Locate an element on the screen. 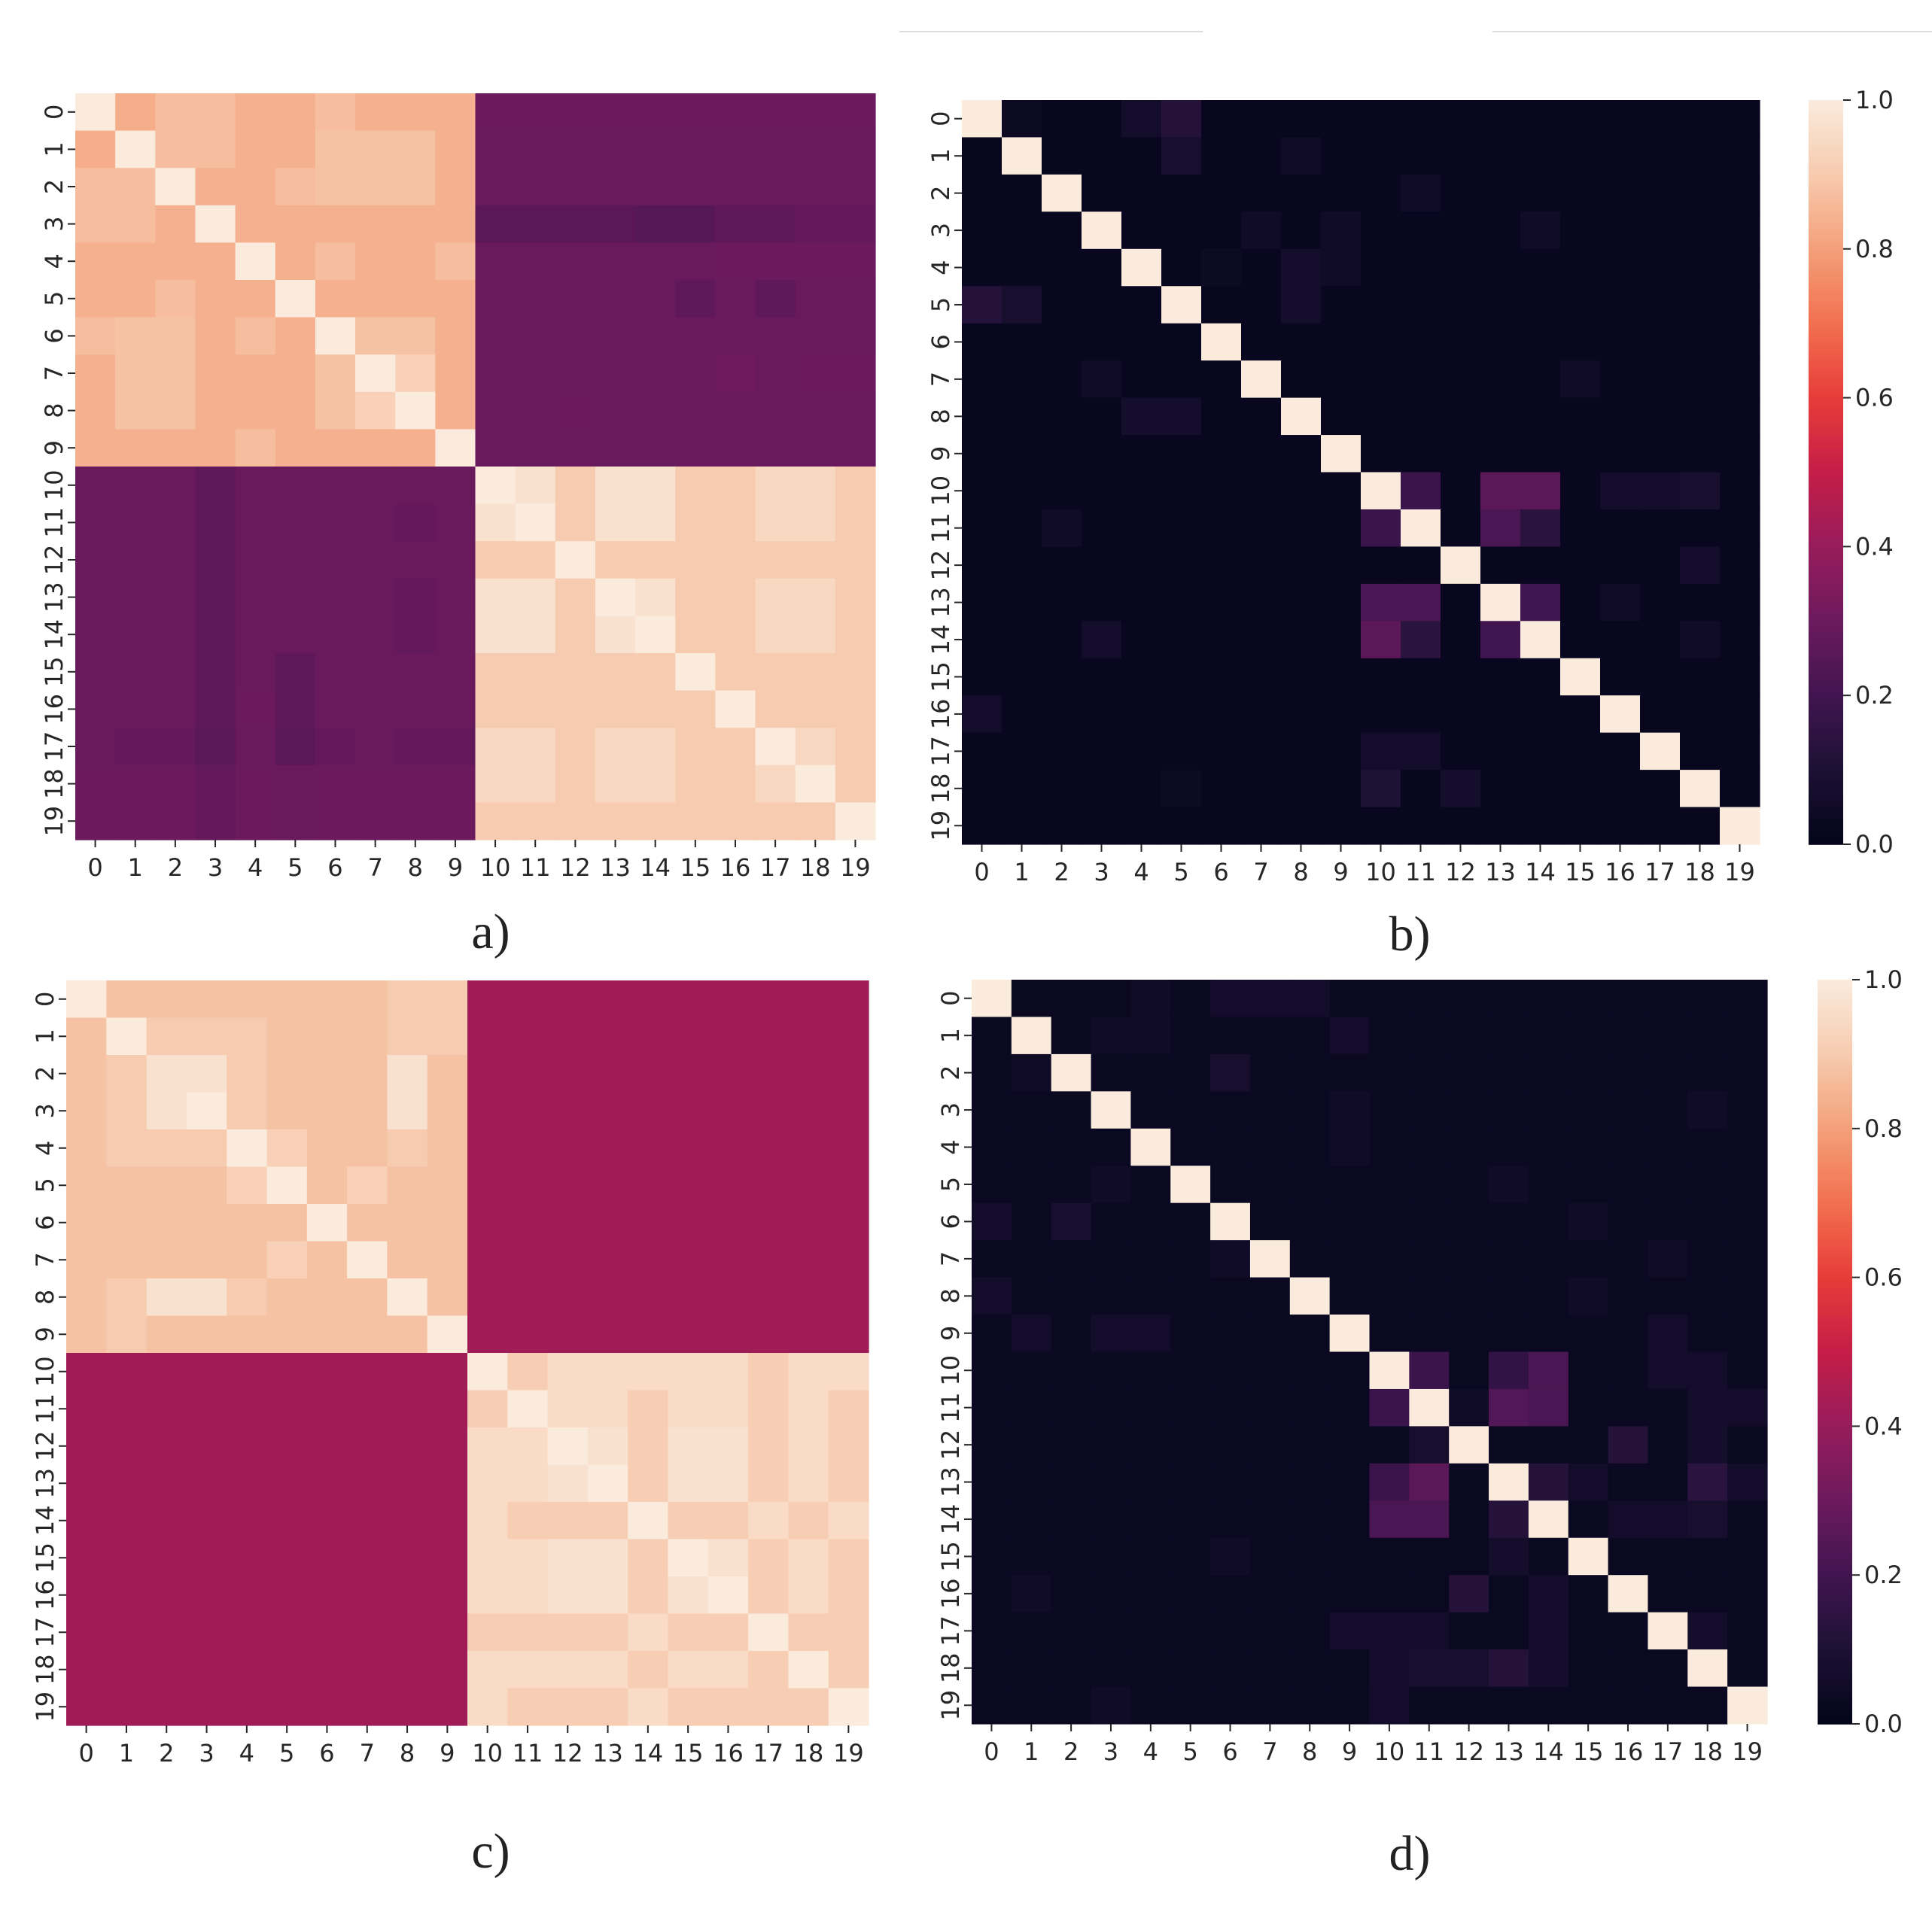 The image size is (1932, 1918). y-tick-label-b-18: 18 is located at coordinates (940, 788).